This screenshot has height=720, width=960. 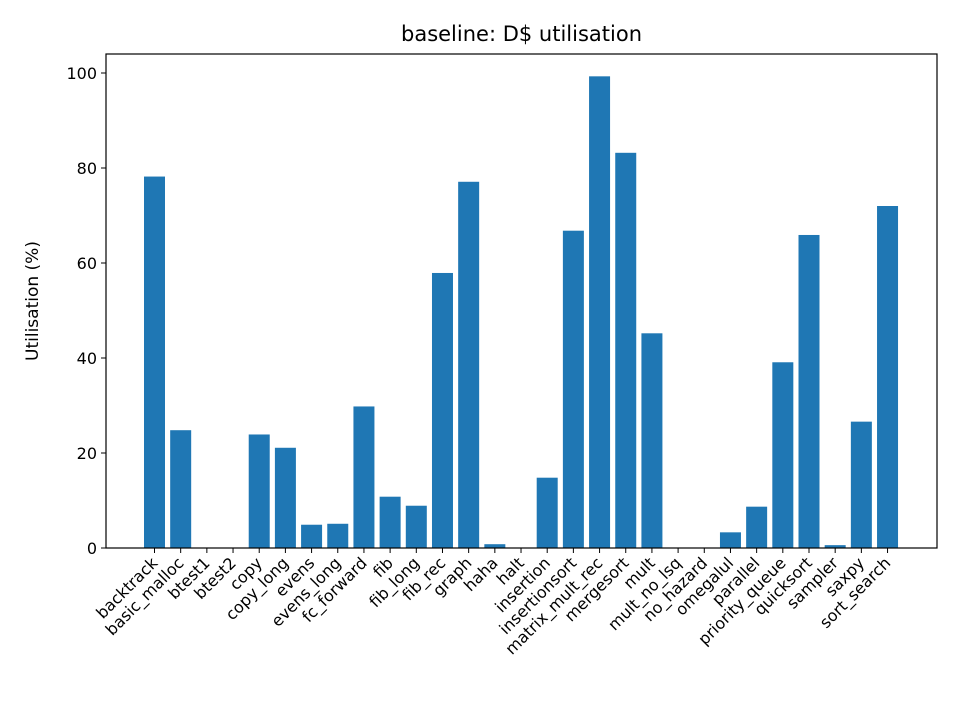 I want to click on bar-mult, so click(x=652, y=440).